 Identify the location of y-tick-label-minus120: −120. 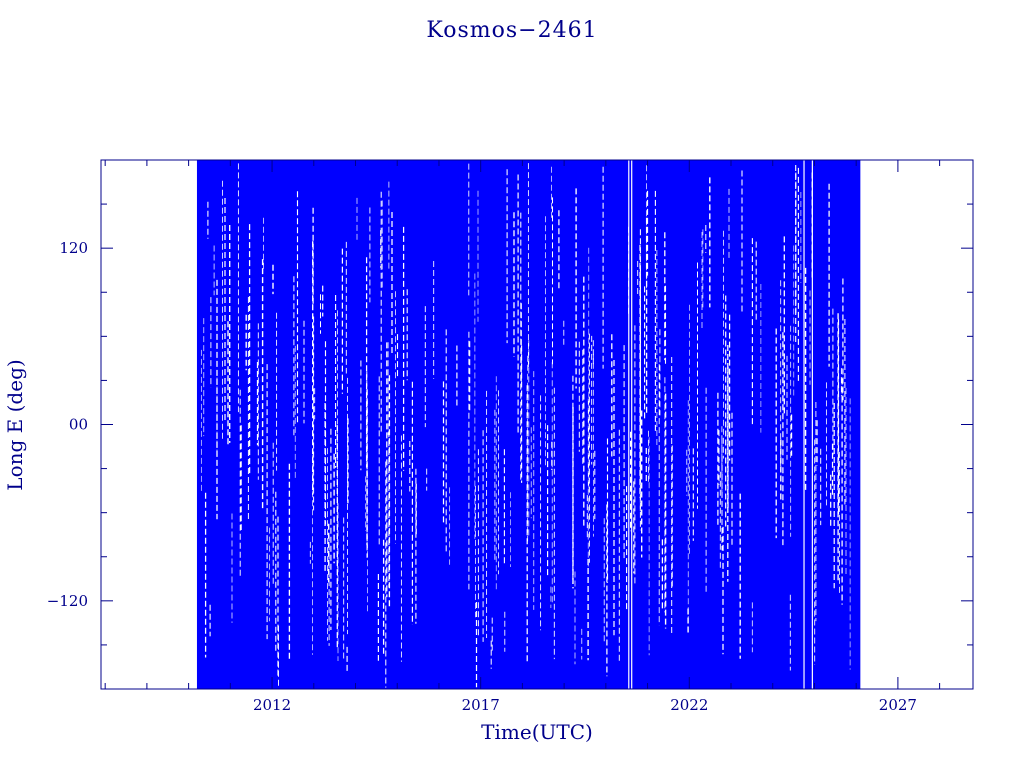
(67, 601).